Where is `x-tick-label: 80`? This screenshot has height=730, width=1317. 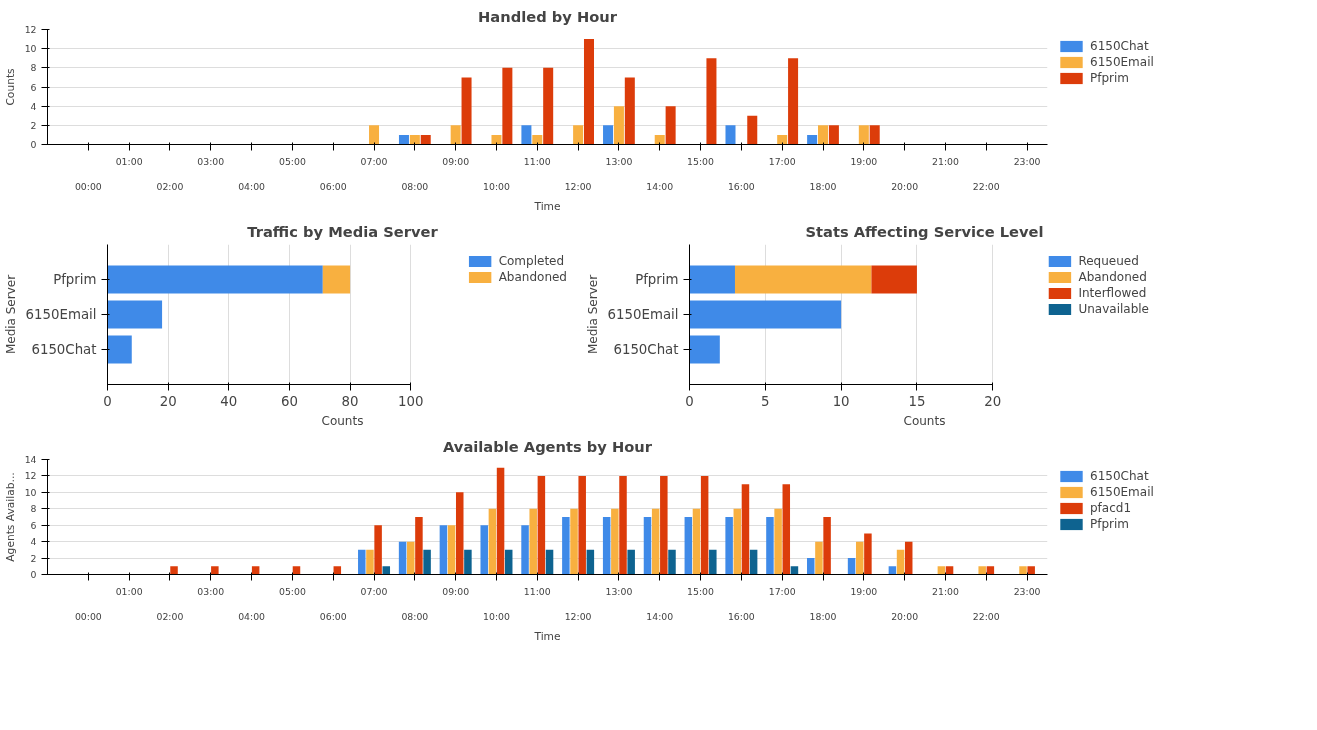
x-tick-label: 80 is located at coordinates (350, 401).